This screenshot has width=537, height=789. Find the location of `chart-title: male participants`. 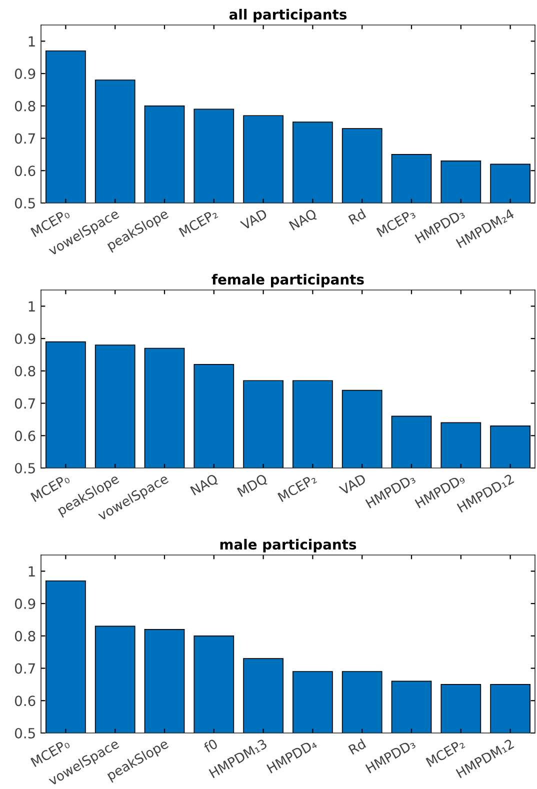

chart-title: male participants is located at coordinates (288, 545).